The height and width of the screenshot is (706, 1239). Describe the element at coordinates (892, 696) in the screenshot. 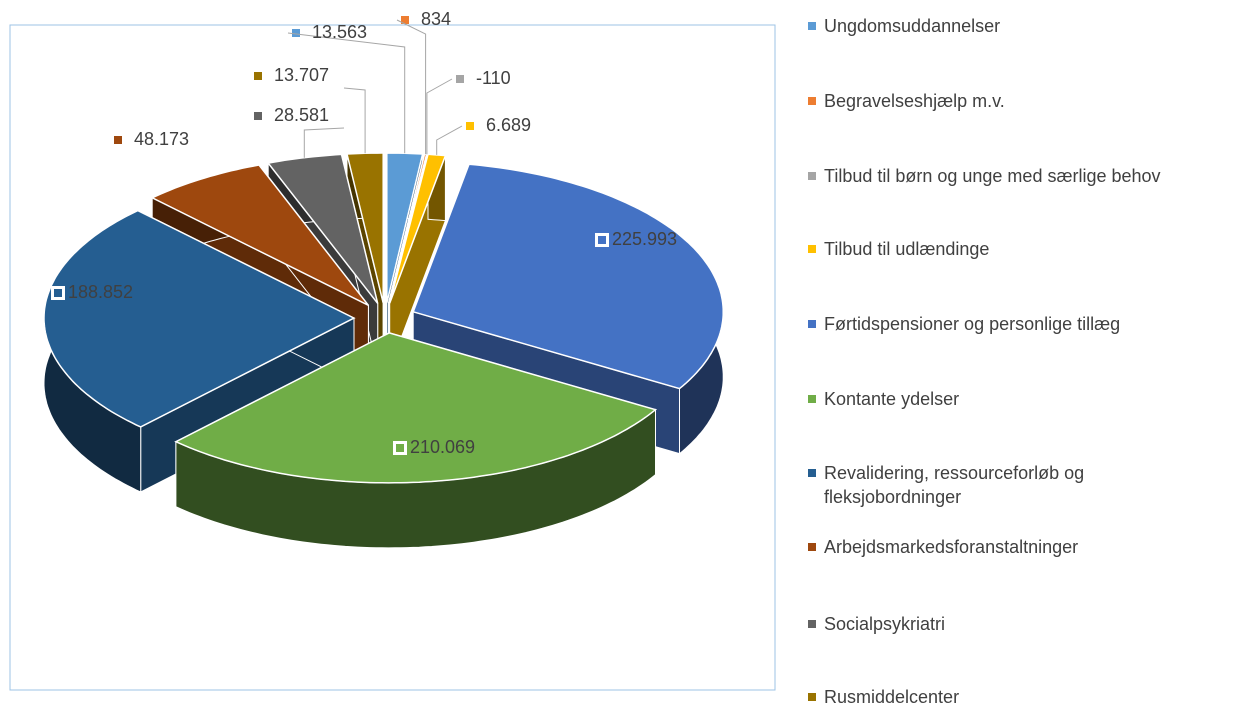

I see `legend-label: Rusmiddelcenter` at that location.